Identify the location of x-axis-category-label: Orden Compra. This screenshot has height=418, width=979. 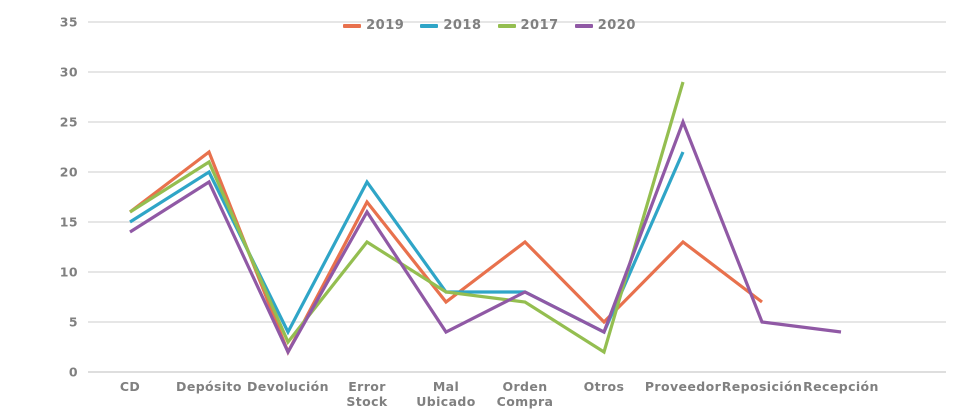
(525, 394).